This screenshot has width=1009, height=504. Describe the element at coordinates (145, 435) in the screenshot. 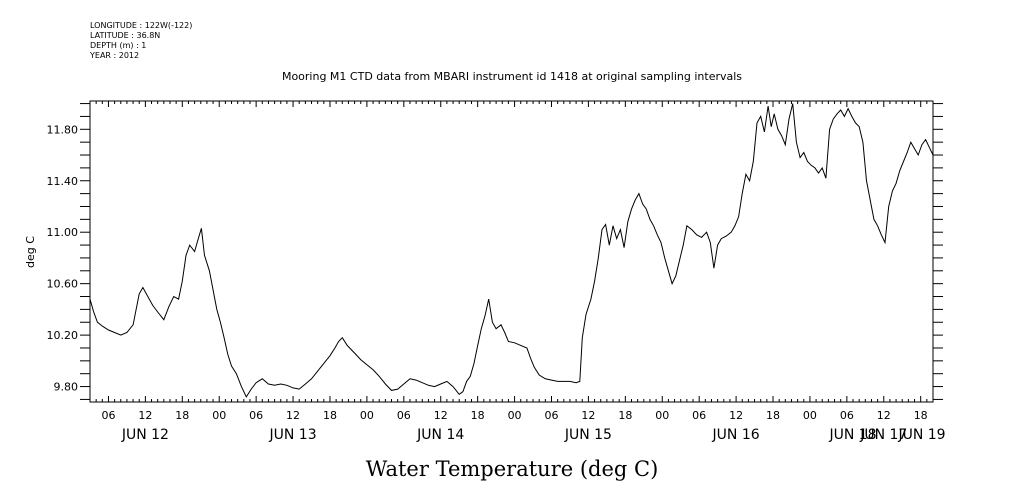

I see `x-day-label: JUN 12` at that location.